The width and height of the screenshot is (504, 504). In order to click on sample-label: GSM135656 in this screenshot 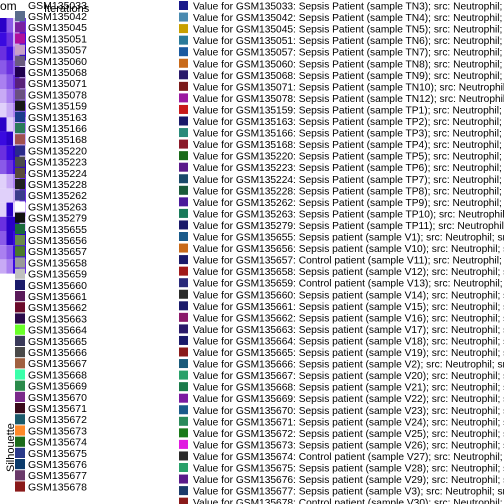, I will do `click(57, 241)`.